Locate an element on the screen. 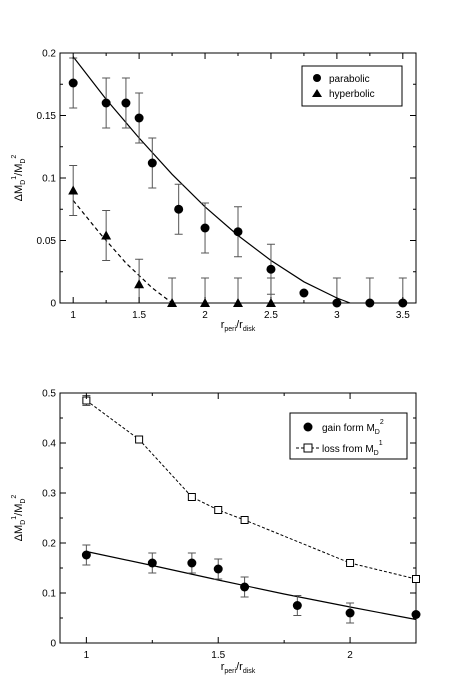 This screenshot has height=696, width=463. legend-marker-hyperbolic is located at coordinates (317, 93).